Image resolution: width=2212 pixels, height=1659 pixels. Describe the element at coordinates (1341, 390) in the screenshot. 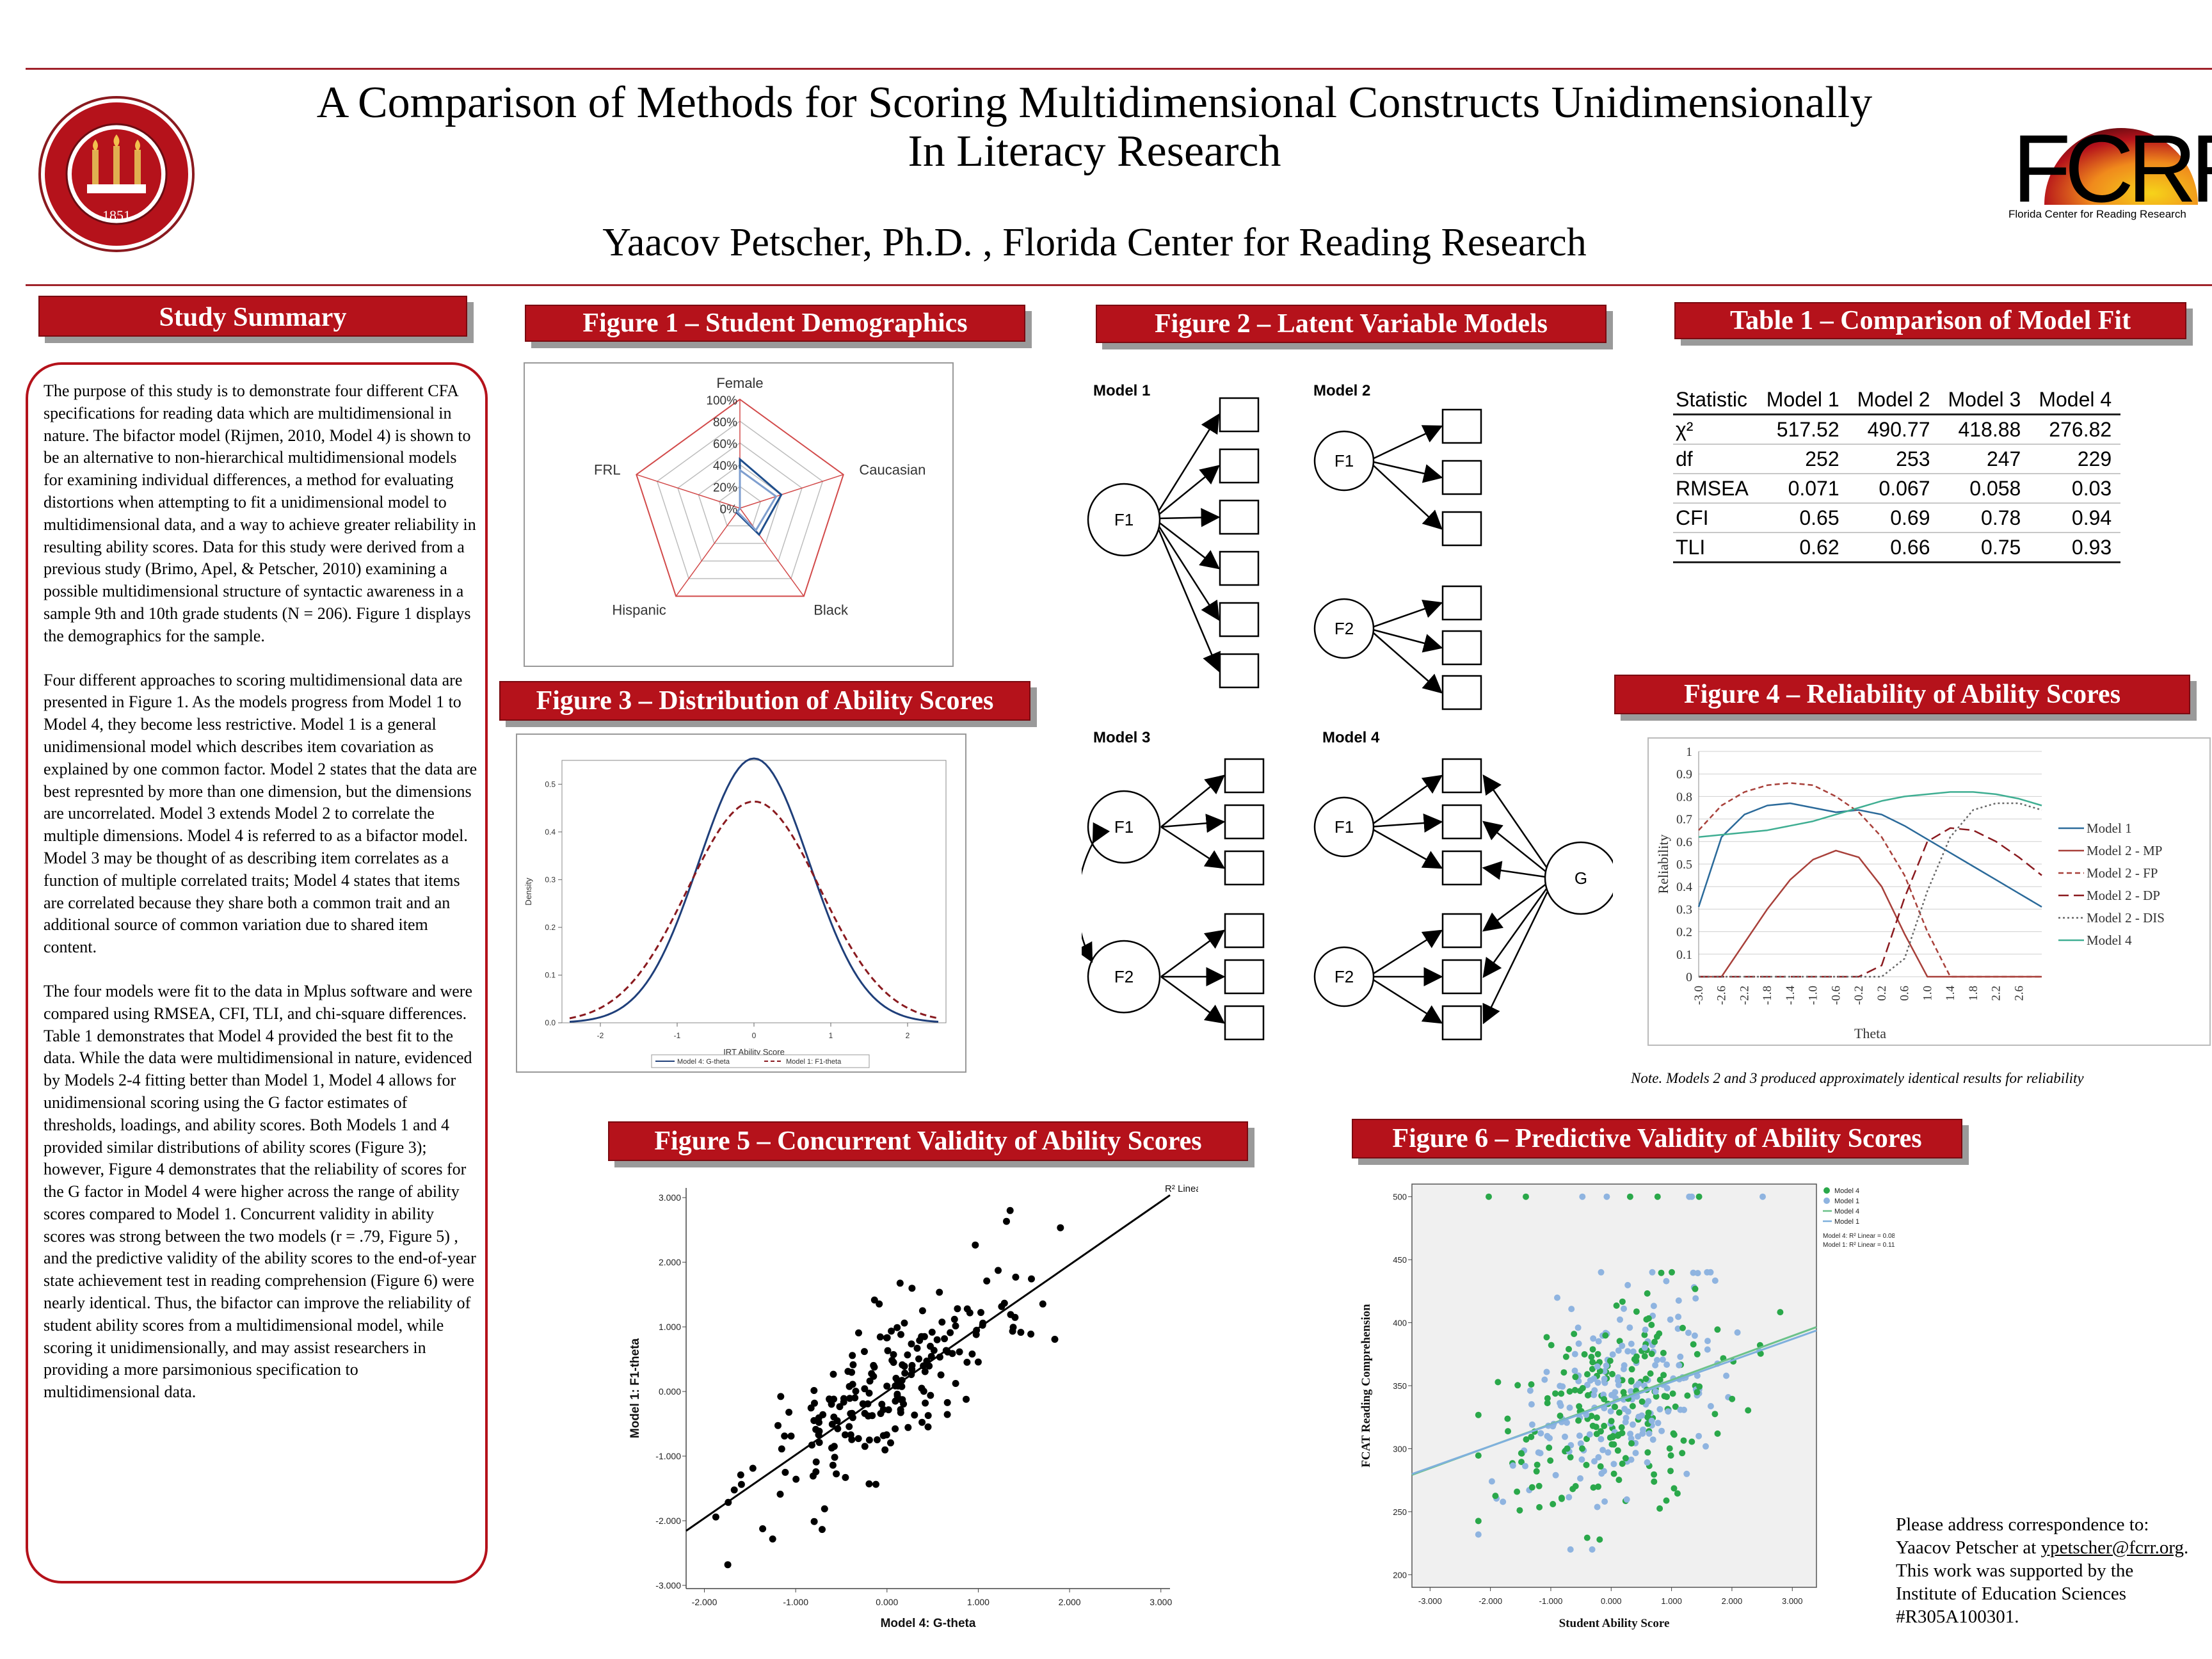

I see `model2-label: Model 2` at that location.